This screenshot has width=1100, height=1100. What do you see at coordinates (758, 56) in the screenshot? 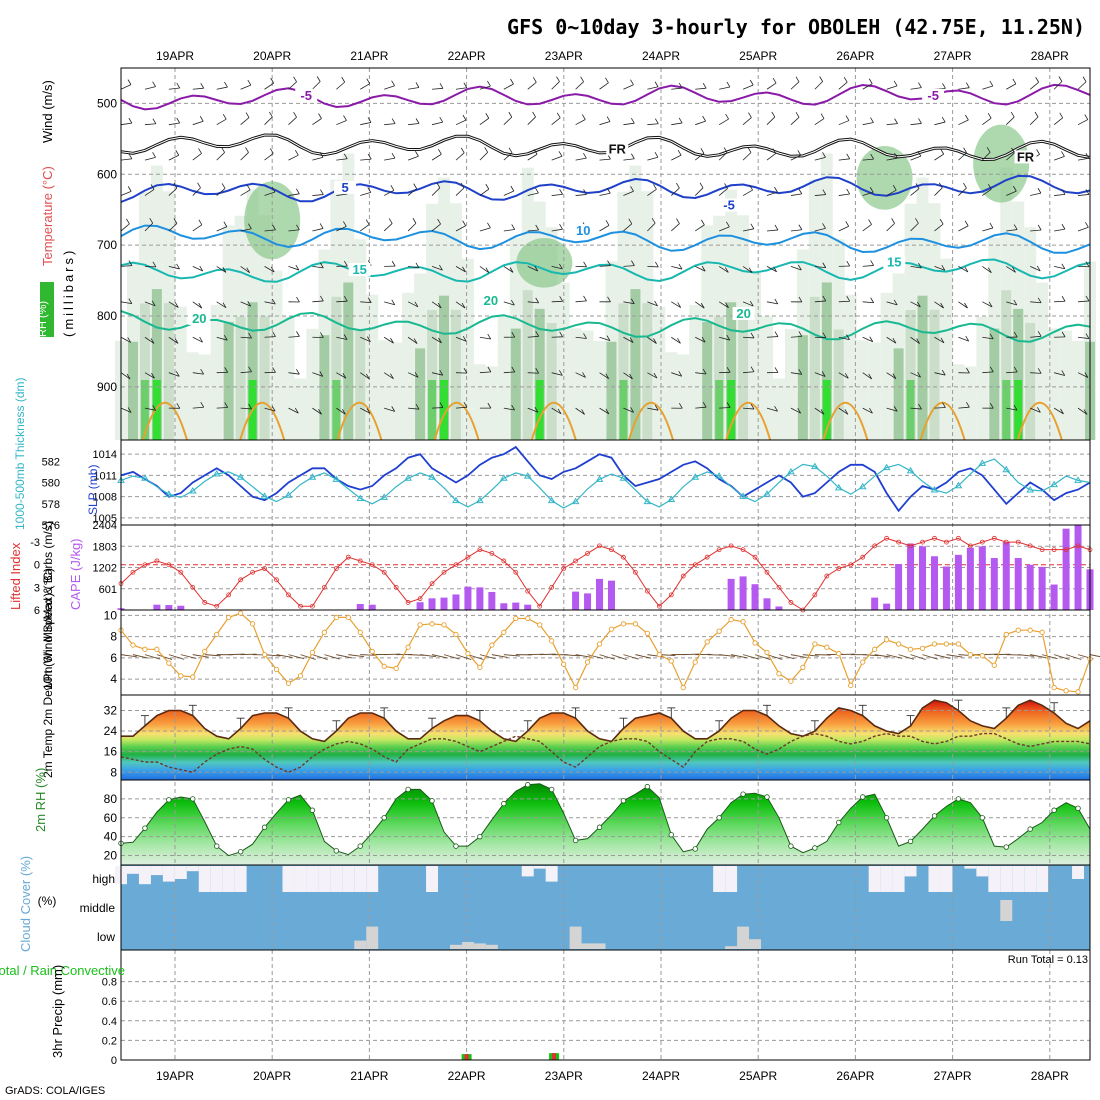
I see `x-tick-label-top: 25APR` at bounding box center [758, 56].